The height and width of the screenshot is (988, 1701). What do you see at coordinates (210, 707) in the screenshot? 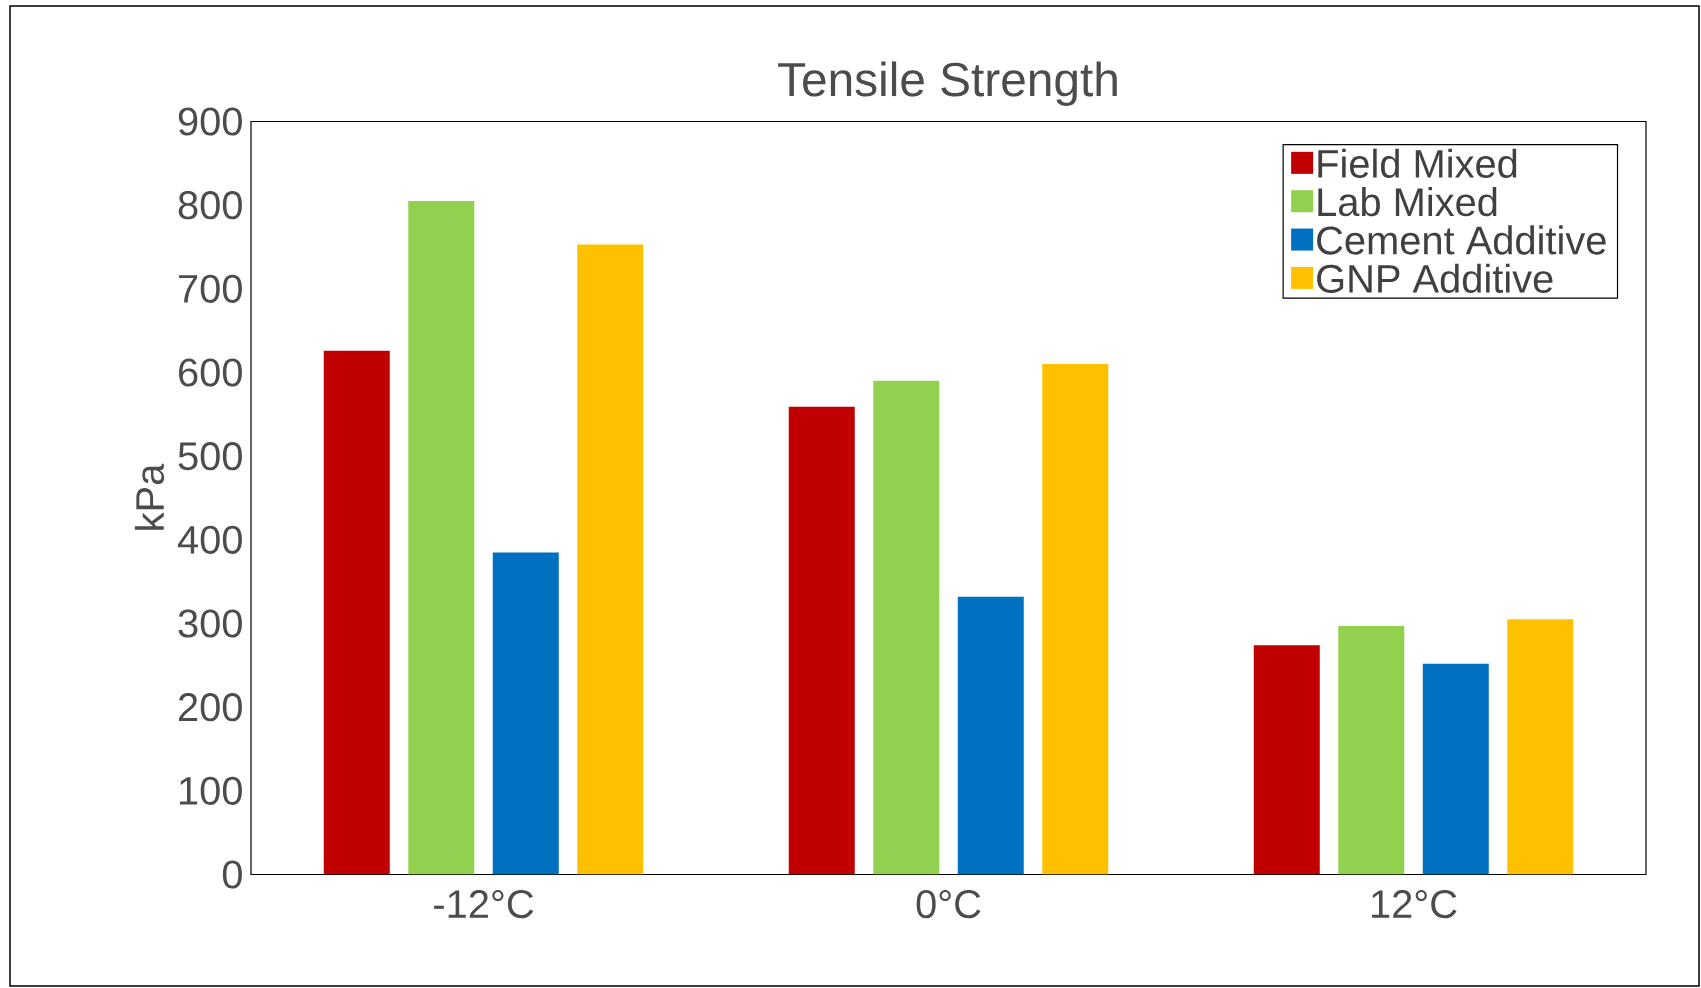
I see `y-tick-label: 200` at bounding box center [210, 707].